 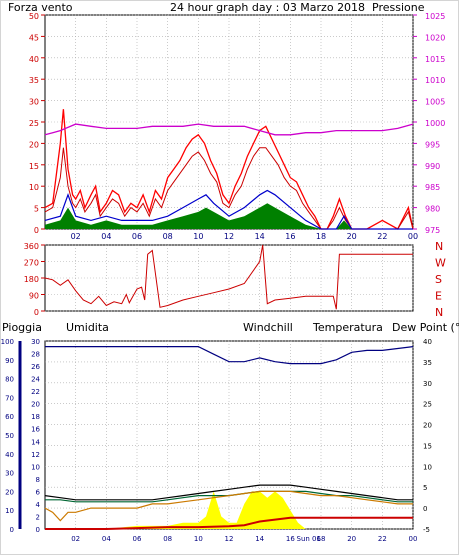 What do you see at coordinates (229, 539) in the screenshot?
I see `temp-xtick: 12` at bounding box center [229, 539].